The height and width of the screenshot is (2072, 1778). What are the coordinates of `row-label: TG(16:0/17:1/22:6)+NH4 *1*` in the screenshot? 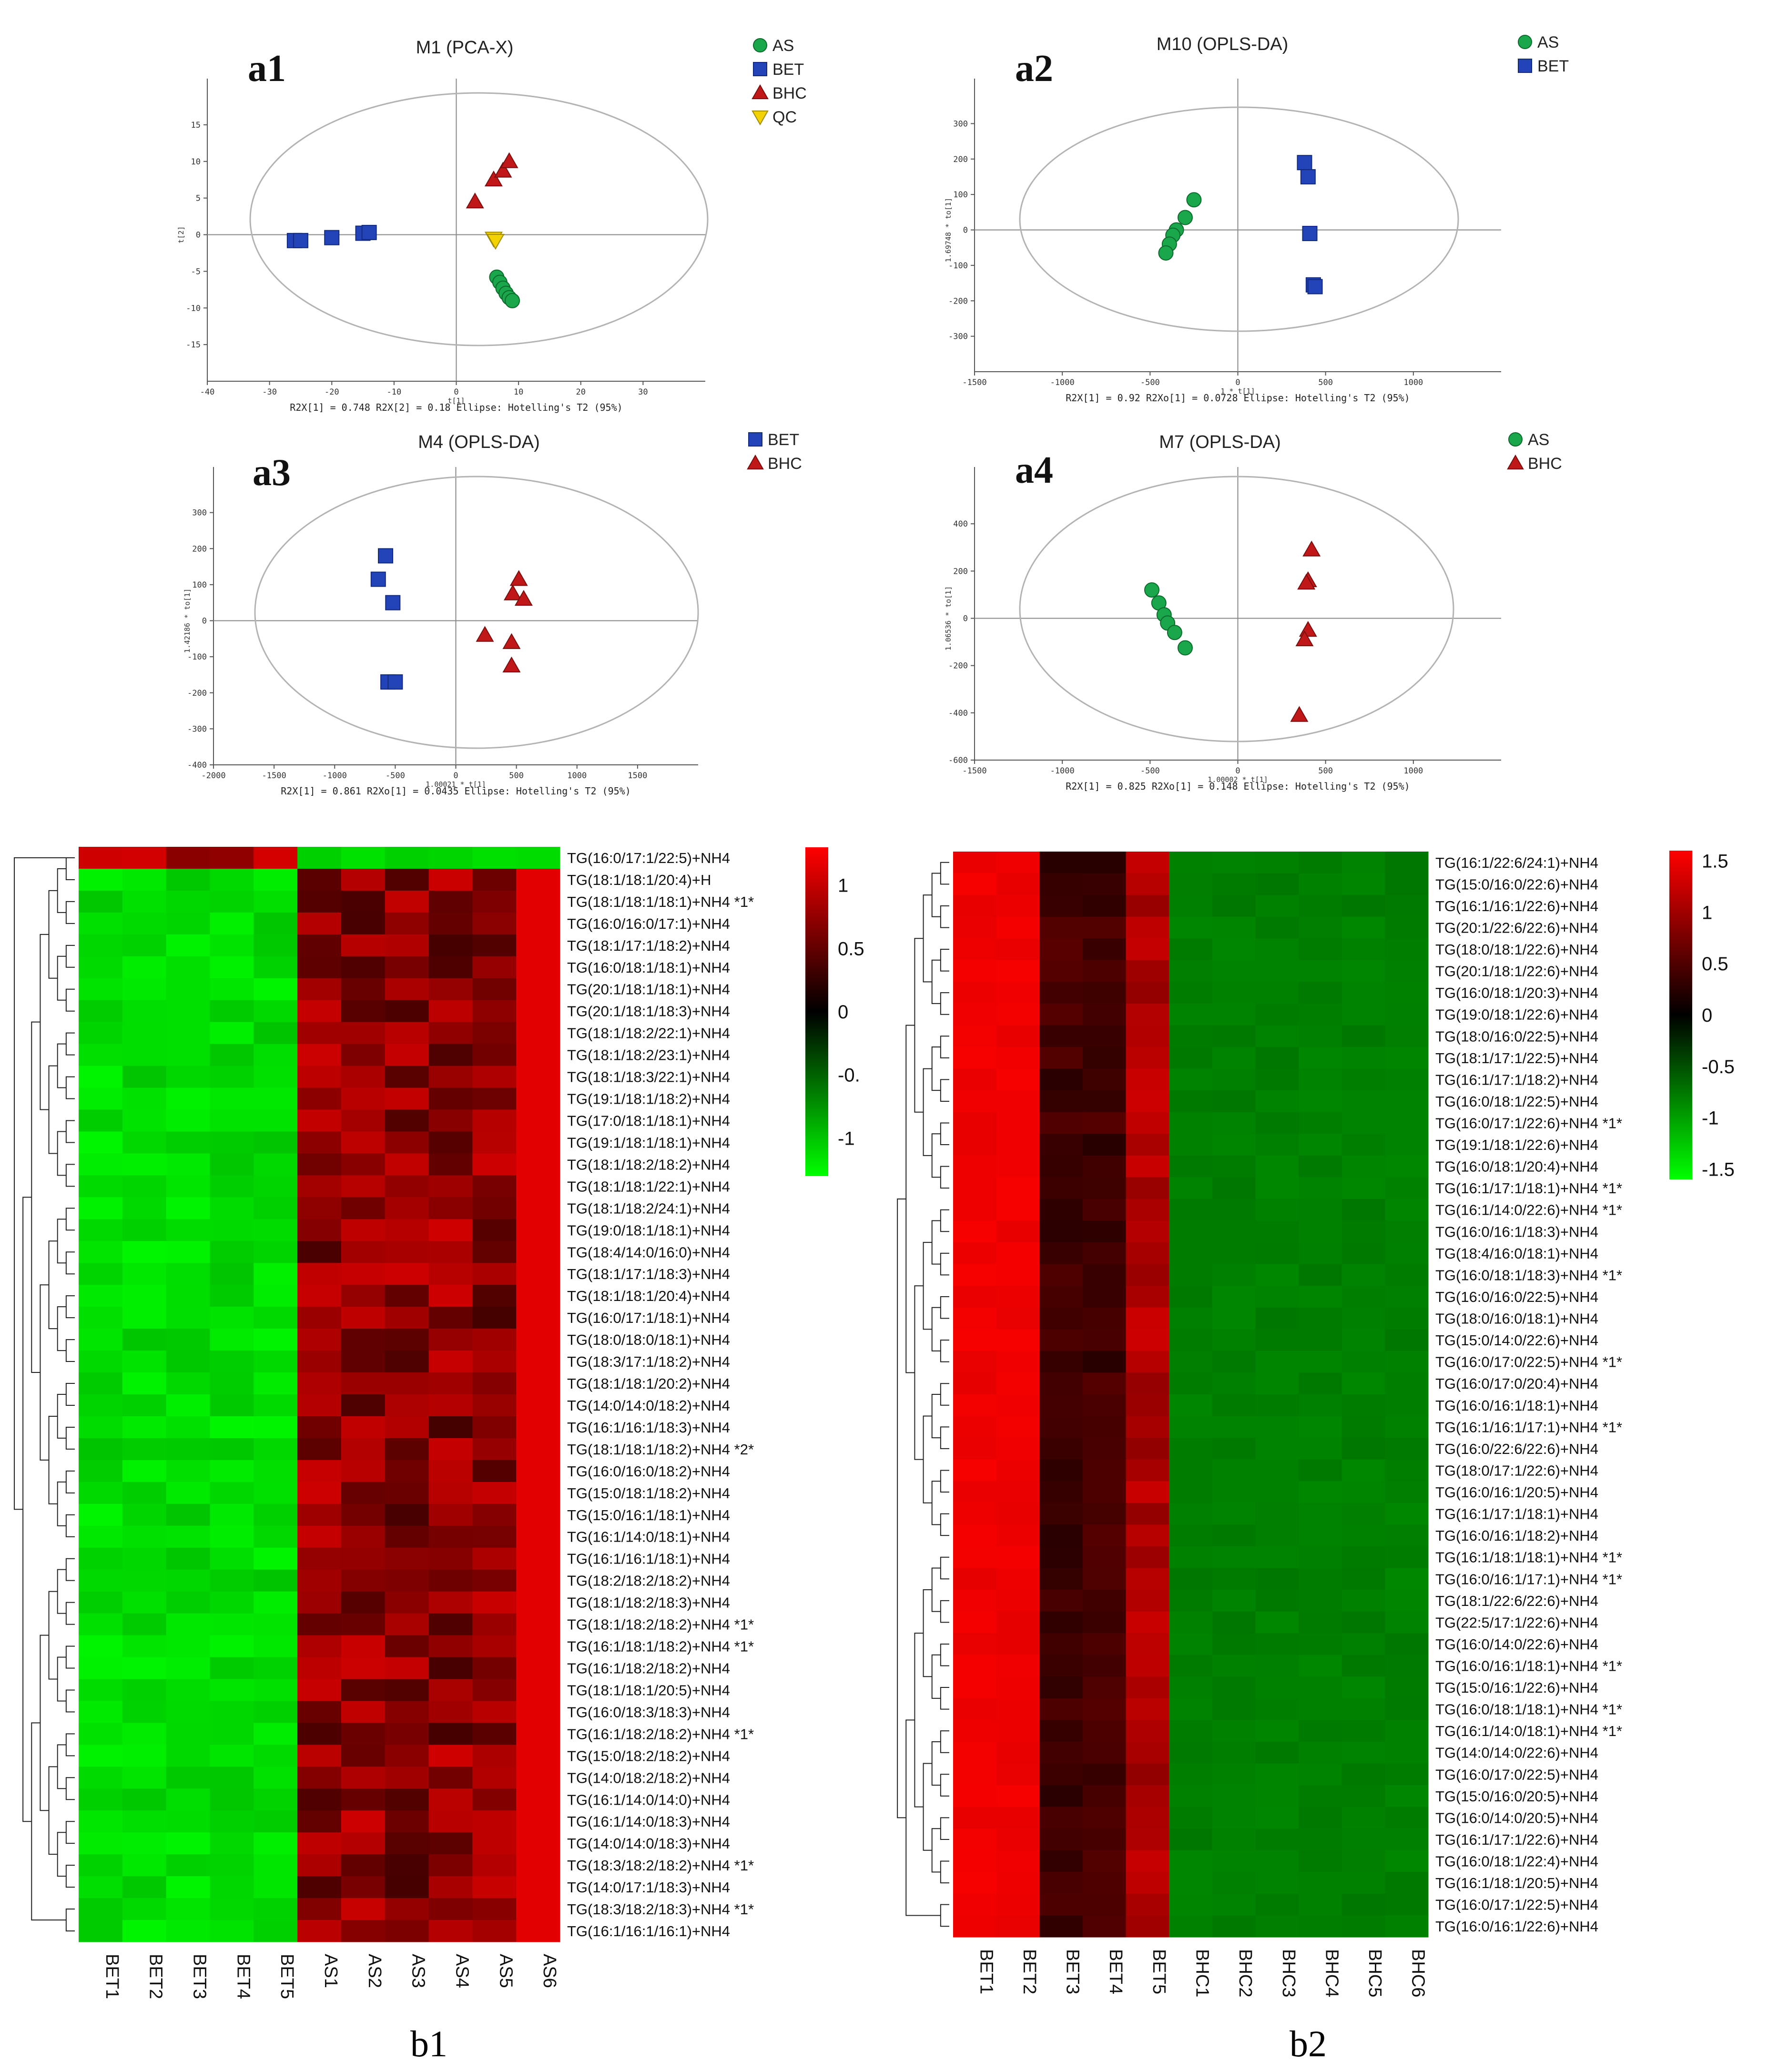 It's located at (1528, 1123).